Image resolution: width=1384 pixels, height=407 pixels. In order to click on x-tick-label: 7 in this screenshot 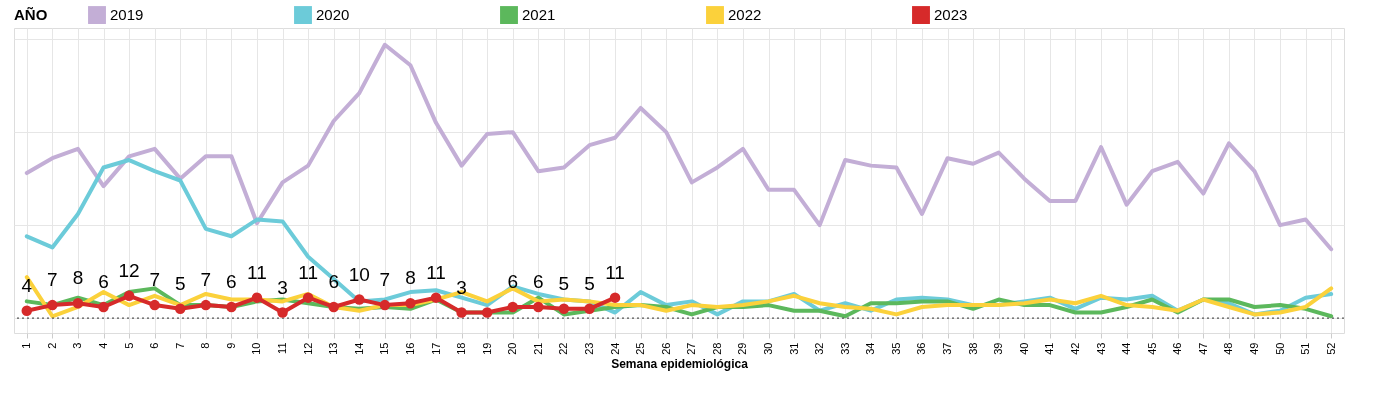, I will do `click(179, 345)`.